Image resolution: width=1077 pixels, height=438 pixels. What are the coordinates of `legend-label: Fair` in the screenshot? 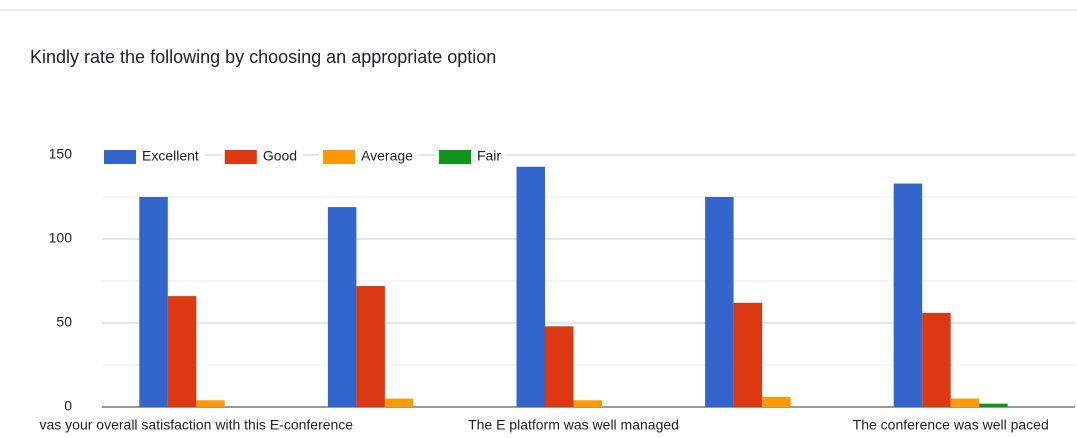 It's located at (489, 156).